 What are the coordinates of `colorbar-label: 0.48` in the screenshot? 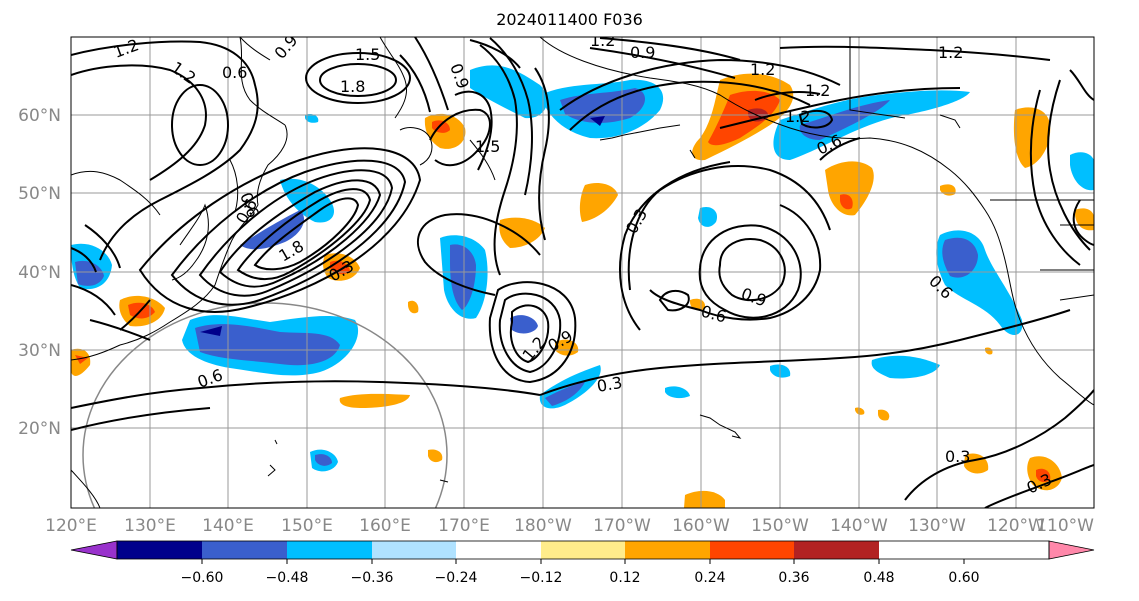 It's located at (878, 578).